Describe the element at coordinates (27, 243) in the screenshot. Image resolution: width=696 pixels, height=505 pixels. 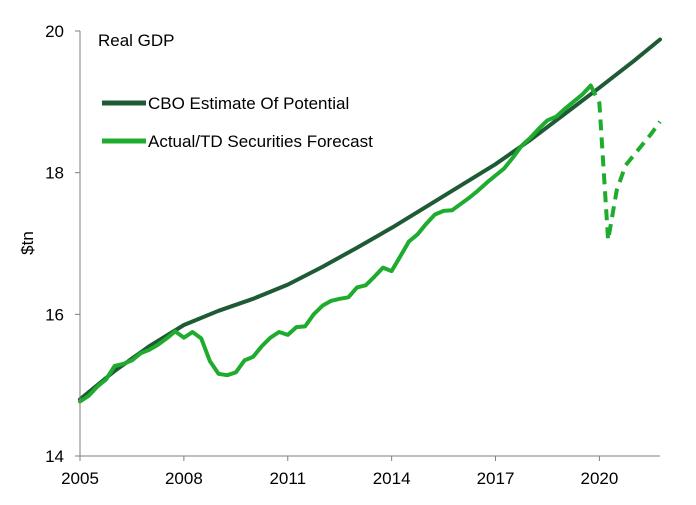
I see `y-axis-title: $tn` at that location.